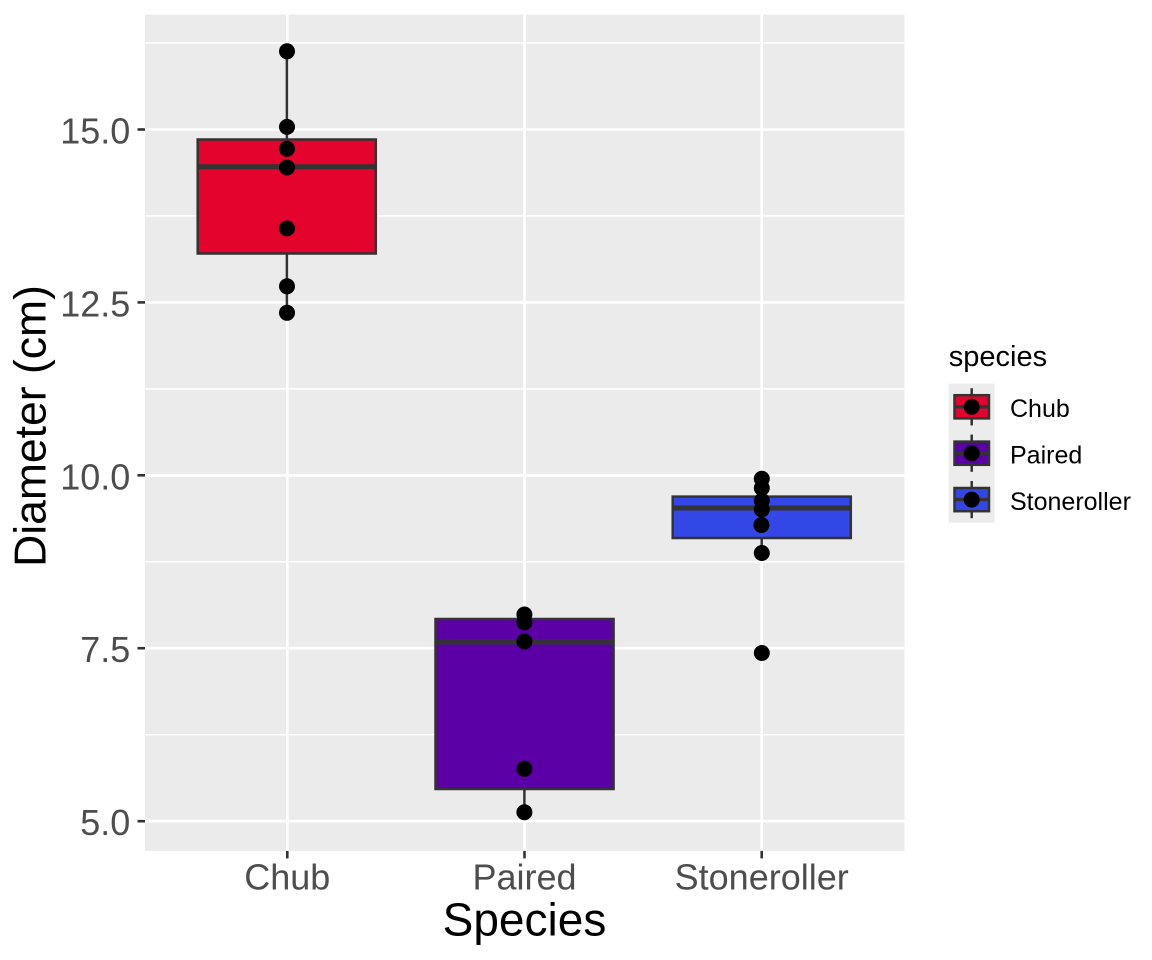  I want to click on svg-text: Species, so click(525, 920).